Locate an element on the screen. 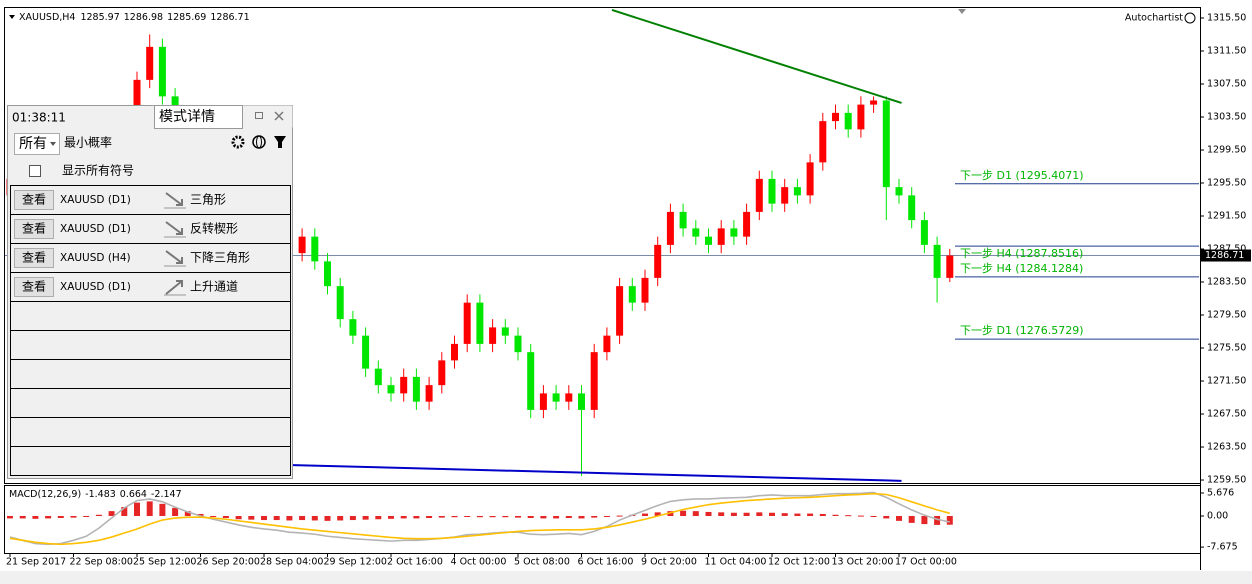 This screenshot has height=584, width=1252. pattern-name: 反转楔形 is located at coordinates (214, 228).